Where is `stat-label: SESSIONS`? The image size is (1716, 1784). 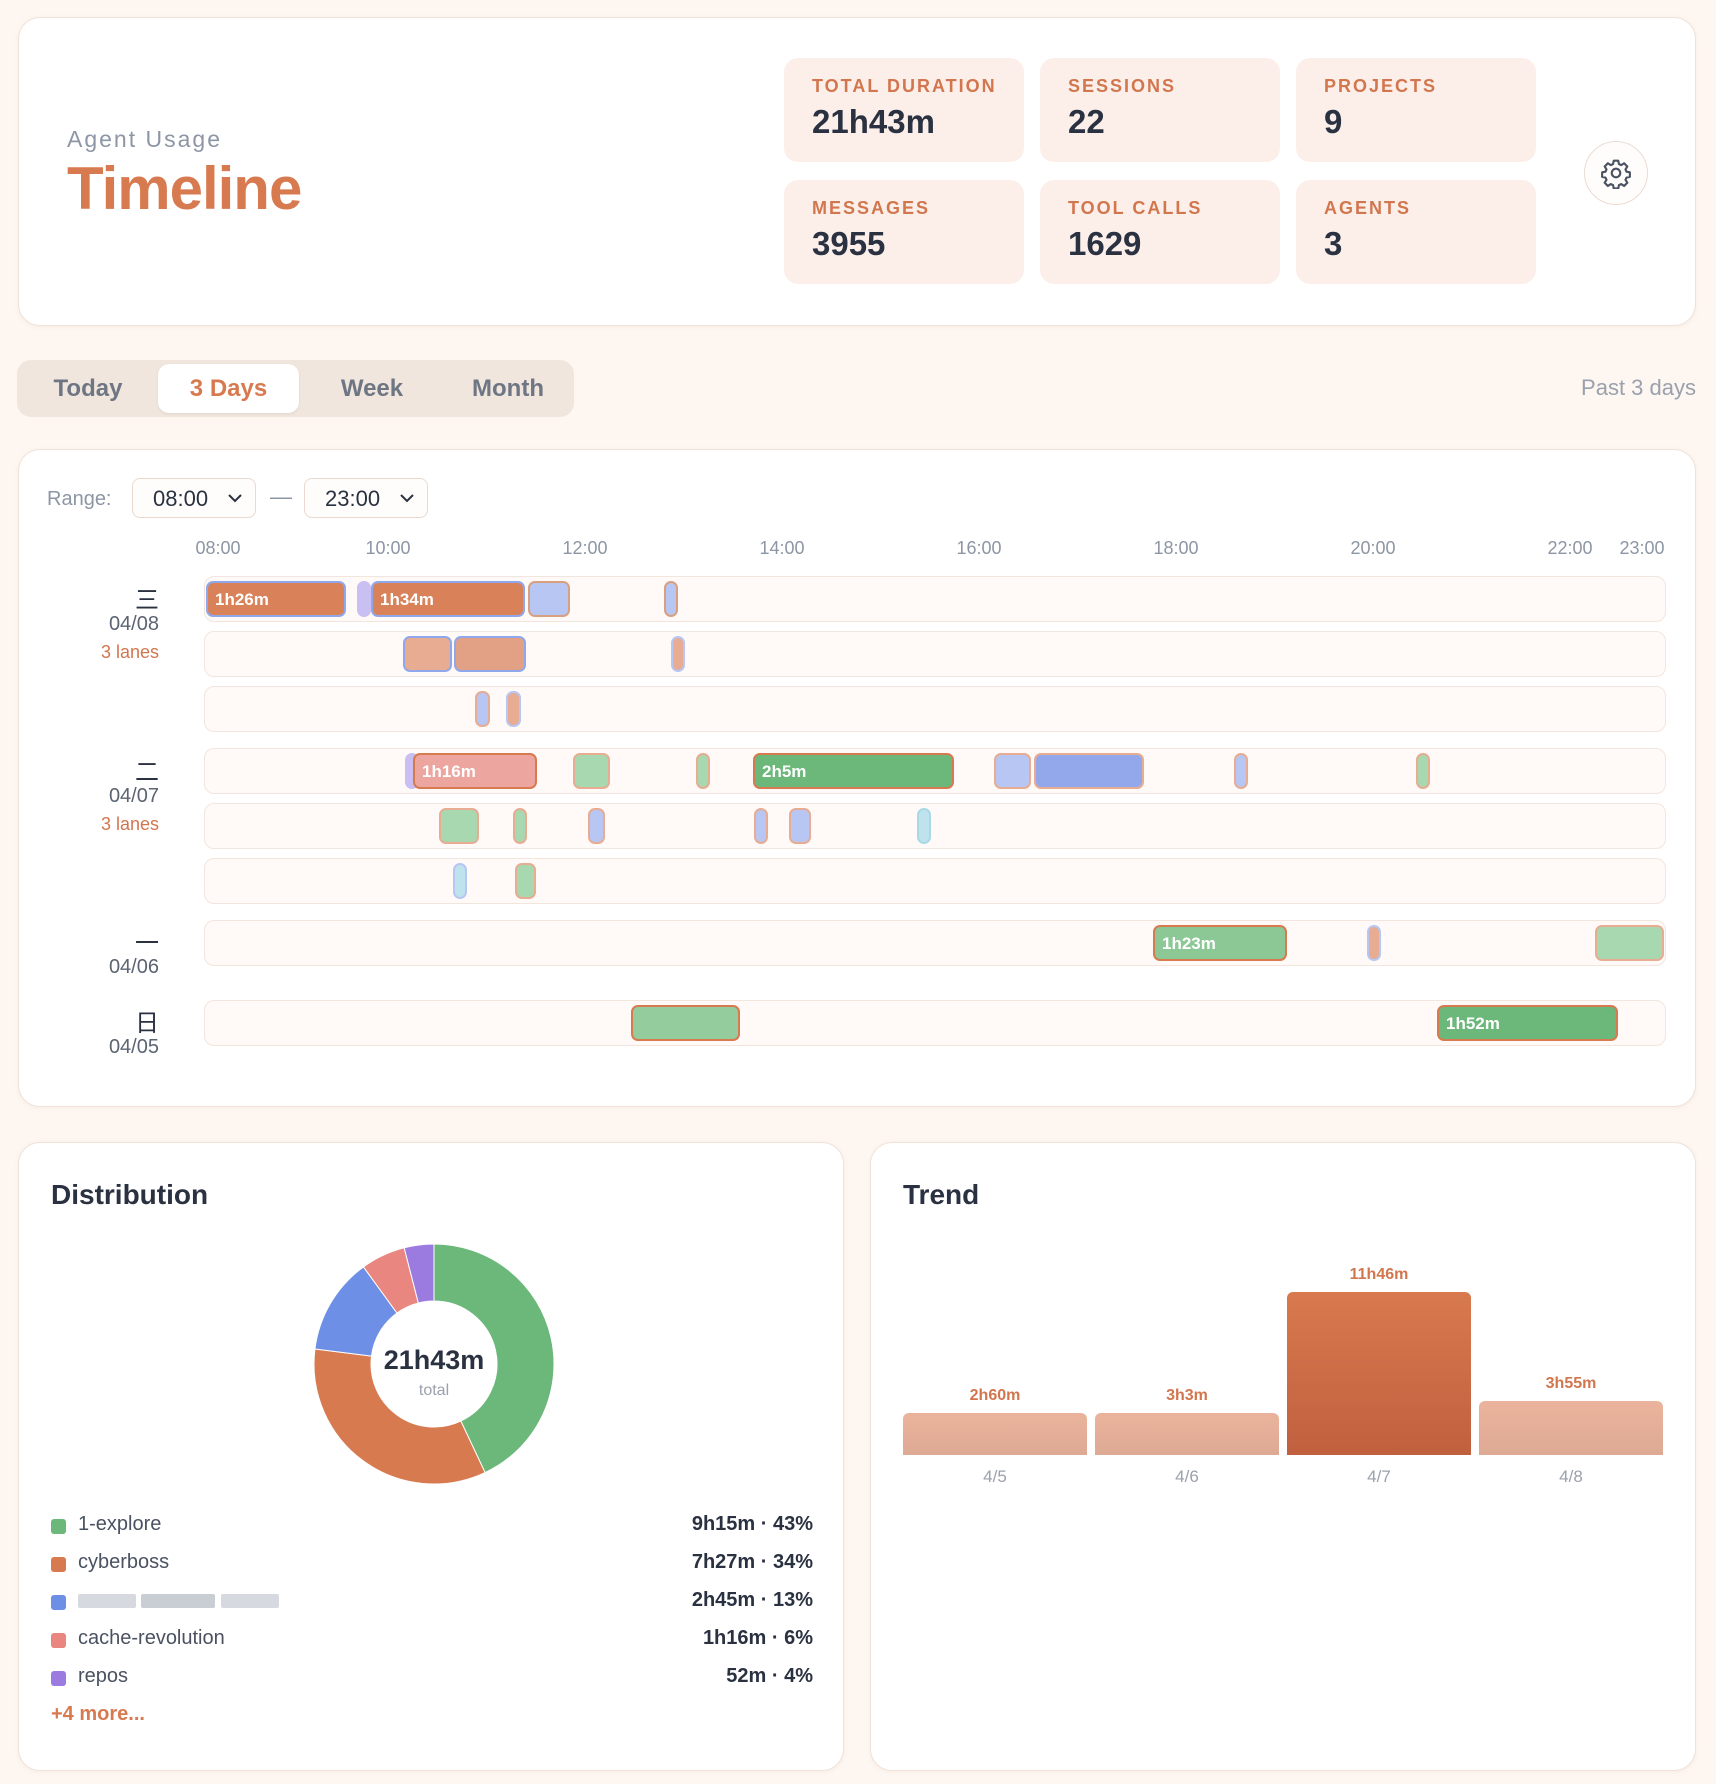 stat-label: SESSIONS is located at coordinates (1122, 86).